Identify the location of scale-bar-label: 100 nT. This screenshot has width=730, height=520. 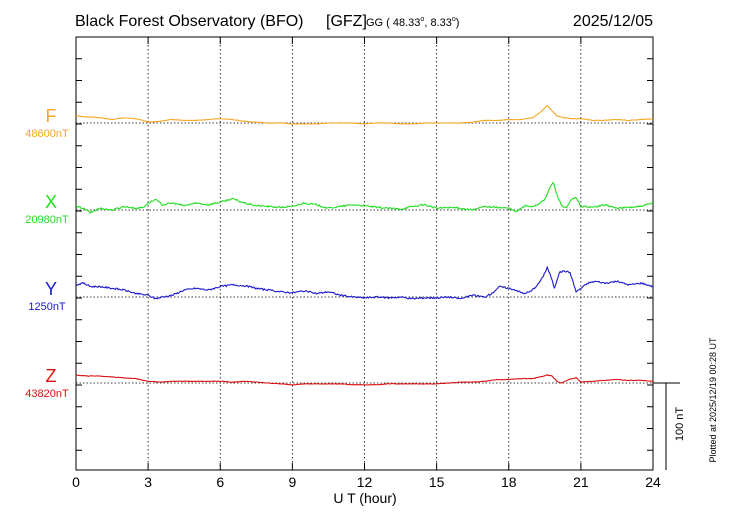
(680, 424).